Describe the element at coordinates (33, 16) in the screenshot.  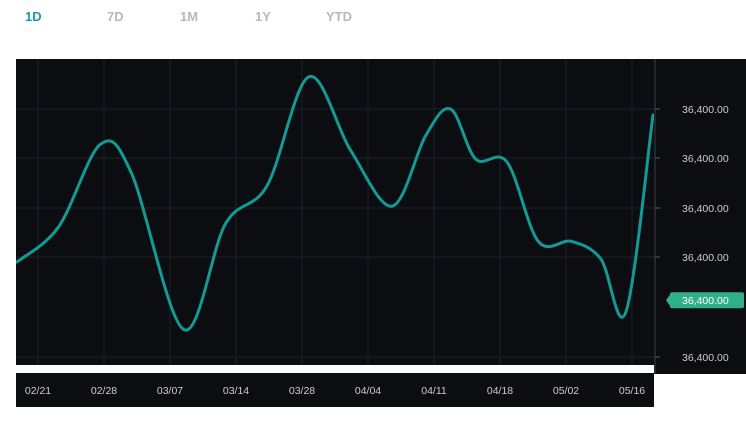
I see `tab-1d: 1D` at that location.